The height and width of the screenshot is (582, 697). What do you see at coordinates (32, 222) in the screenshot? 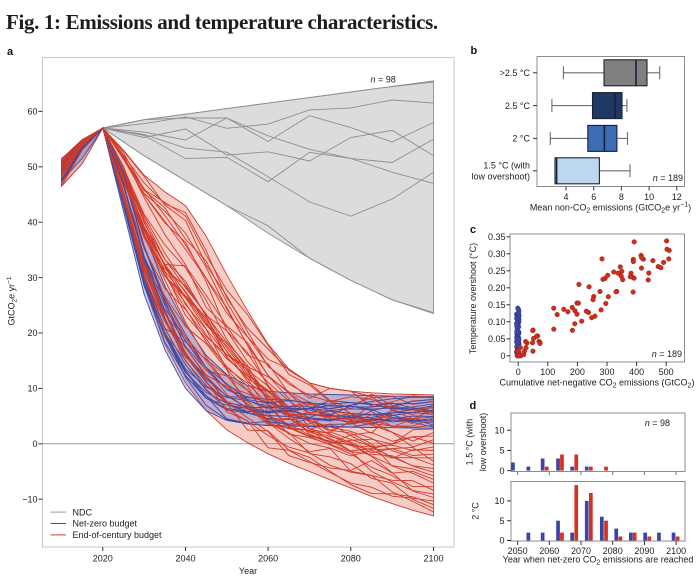
I see `svg-text: 40` at bounding box center [32, 222].